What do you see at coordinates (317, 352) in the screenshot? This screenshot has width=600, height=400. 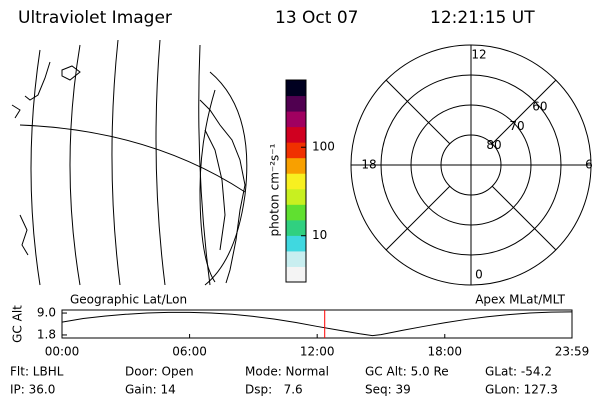 I see `x-tick-label: 12:00` at bounding box center [317, 352].